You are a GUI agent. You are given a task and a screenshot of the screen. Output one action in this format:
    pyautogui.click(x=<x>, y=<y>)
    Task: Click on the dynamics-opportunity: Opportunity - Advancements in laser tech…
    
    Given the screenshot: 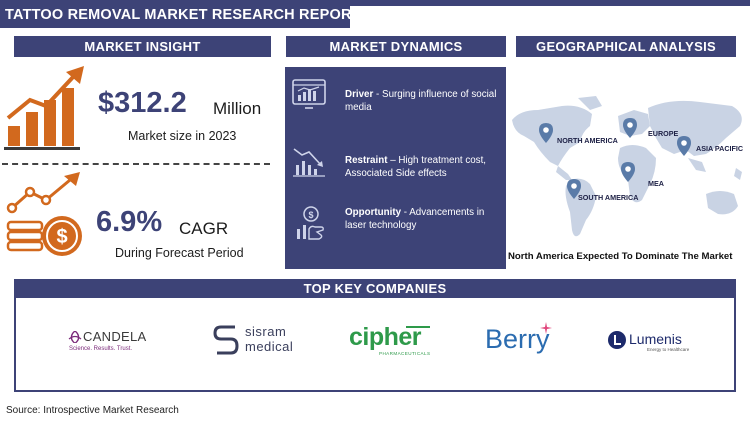 What is the action you would take?
    pyautogui.click(x=421, y=219)
    